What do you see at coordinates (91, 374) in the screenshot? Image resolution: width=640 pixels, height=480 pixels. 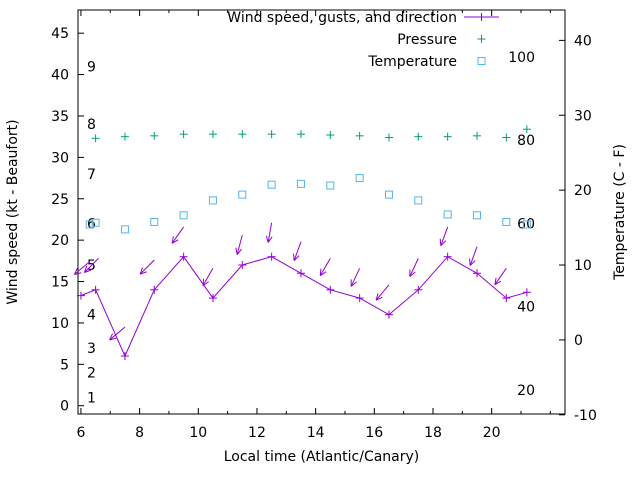 I see `beaufort-label: 2` at bounding box center [91, 374].